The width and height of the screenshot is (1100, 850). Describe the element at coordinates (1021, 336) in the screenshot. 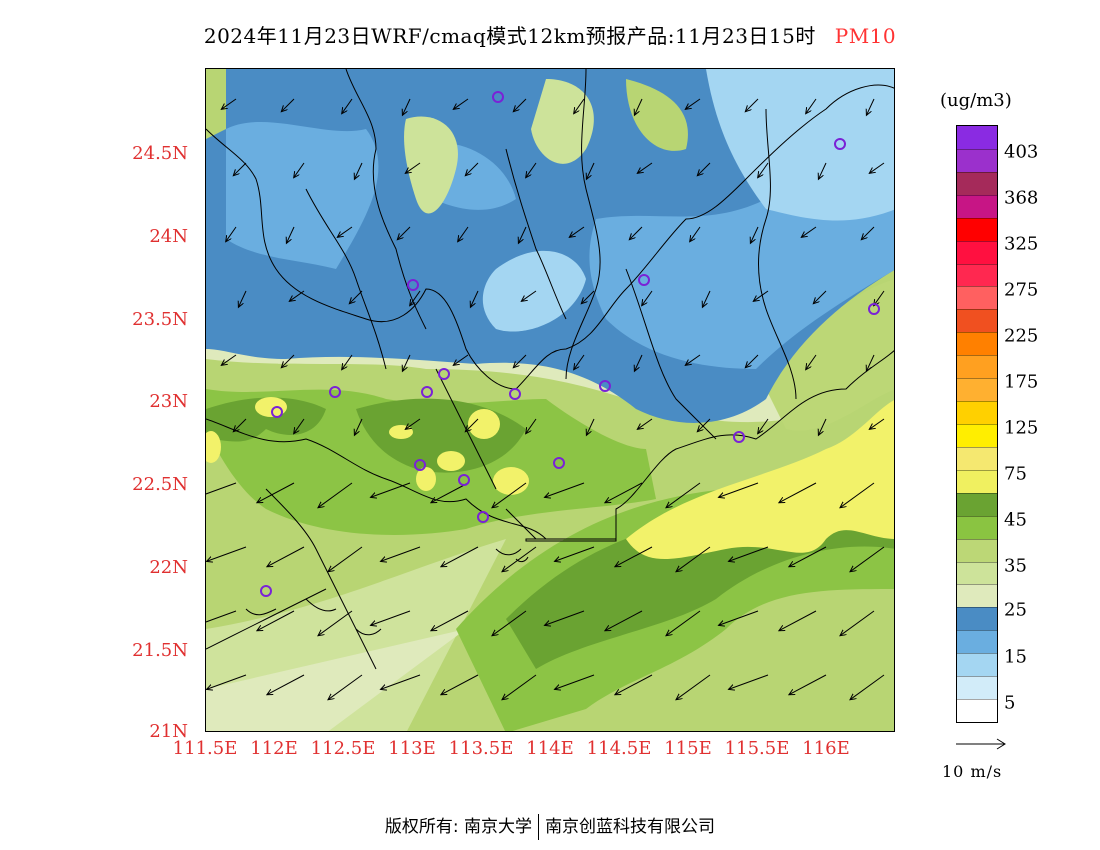

I see `colorbar-label-225: 225` at that location.